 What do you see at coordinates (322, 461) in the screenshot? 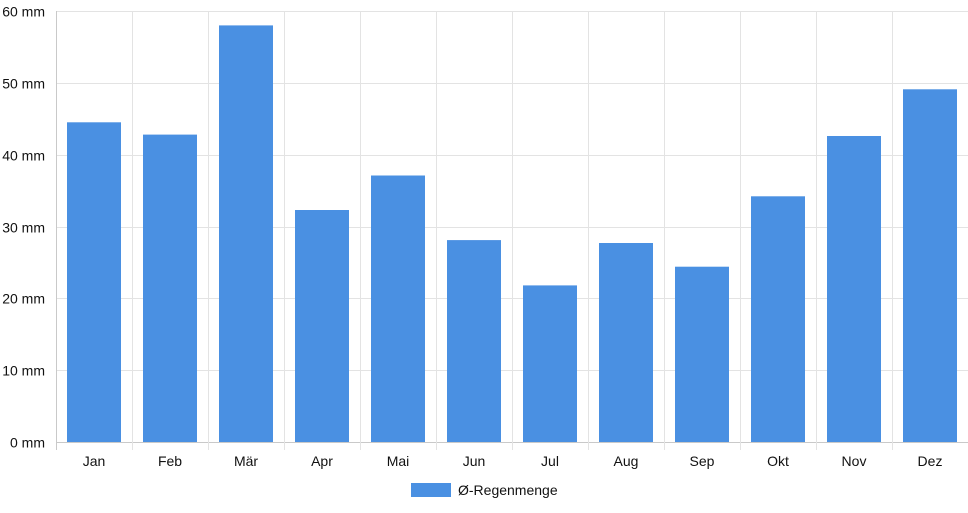
I see `x-tick-label: Apr` at bounding box center [322, 461].